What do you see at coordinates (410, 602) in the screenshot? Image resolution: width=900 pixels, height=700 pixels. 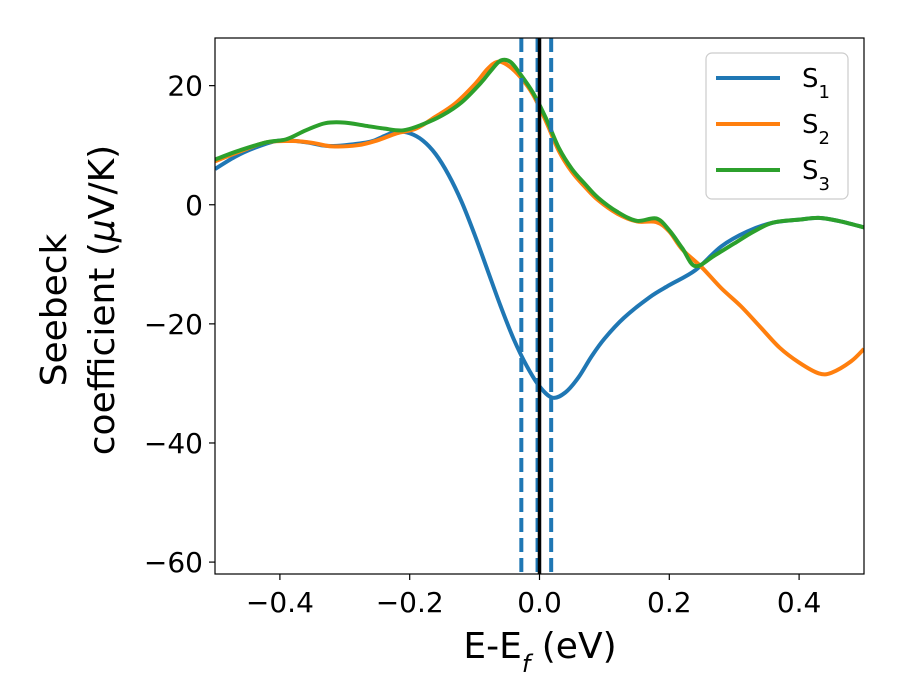 I see `x-tick-label: −0.2` at bounding box center [410, 602].